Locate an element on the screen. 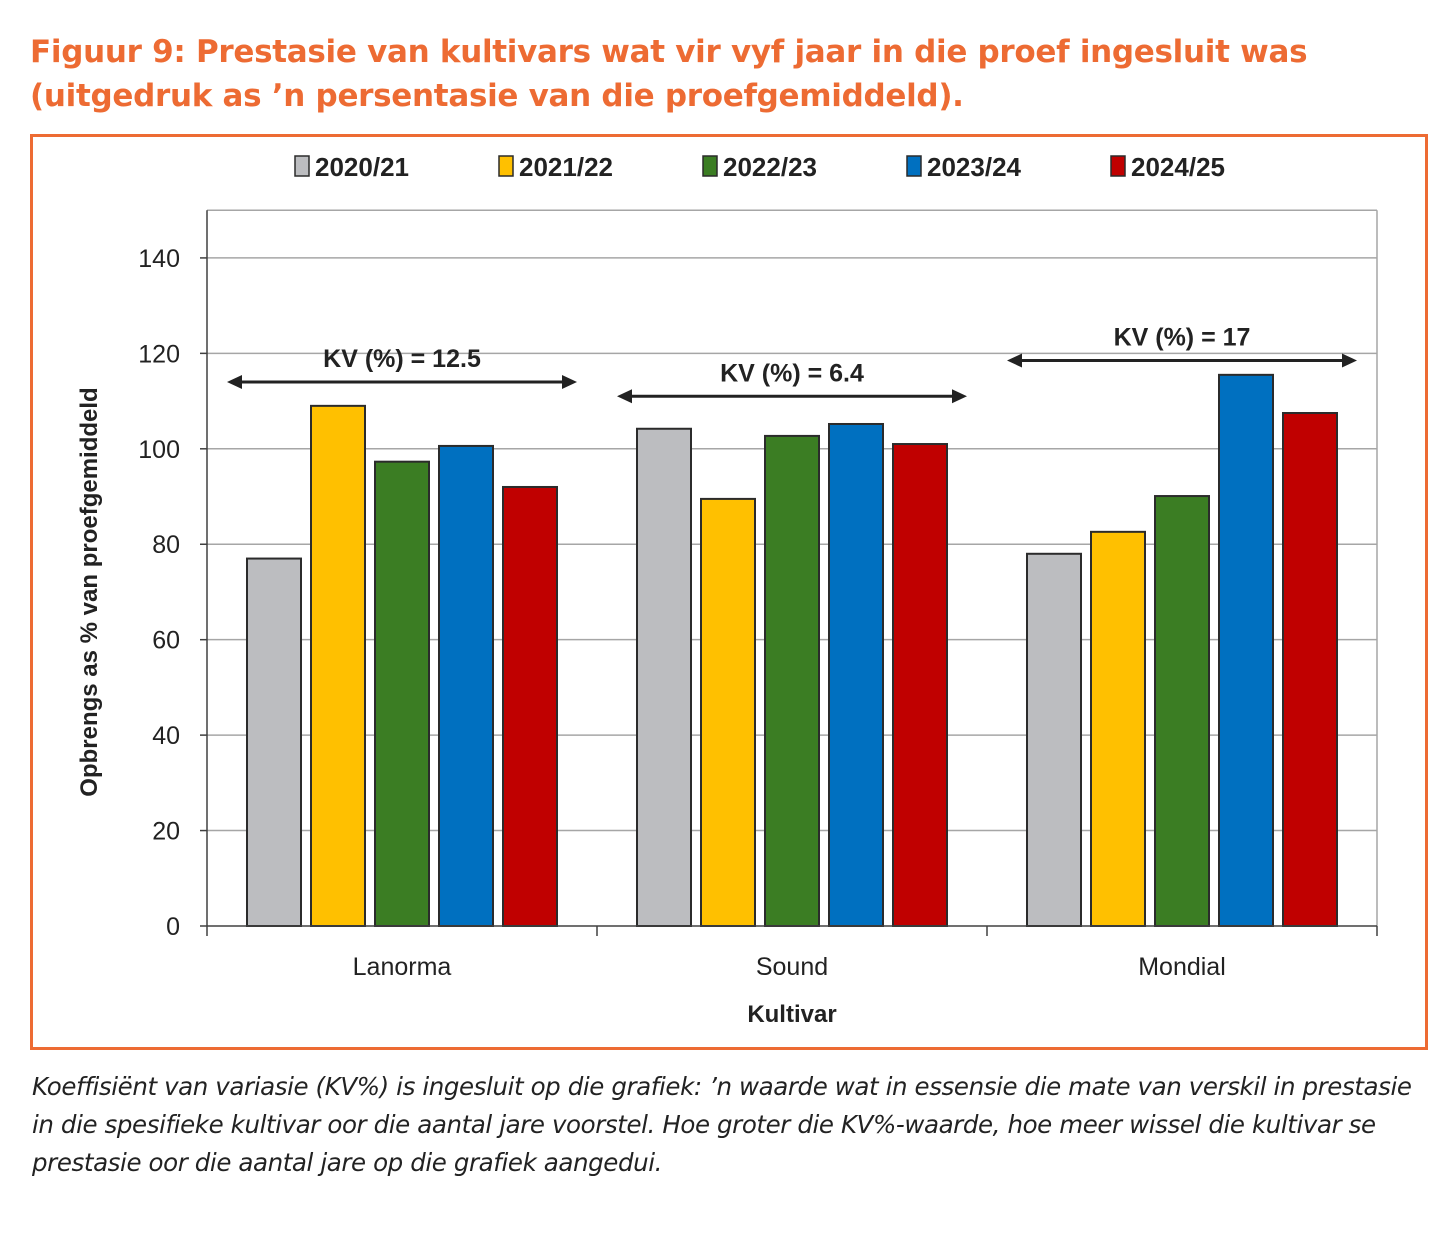 This screenshot has width=1455, height=1253. kv-label: KV (%) = 12.5 is located at coordinates (402, 359).